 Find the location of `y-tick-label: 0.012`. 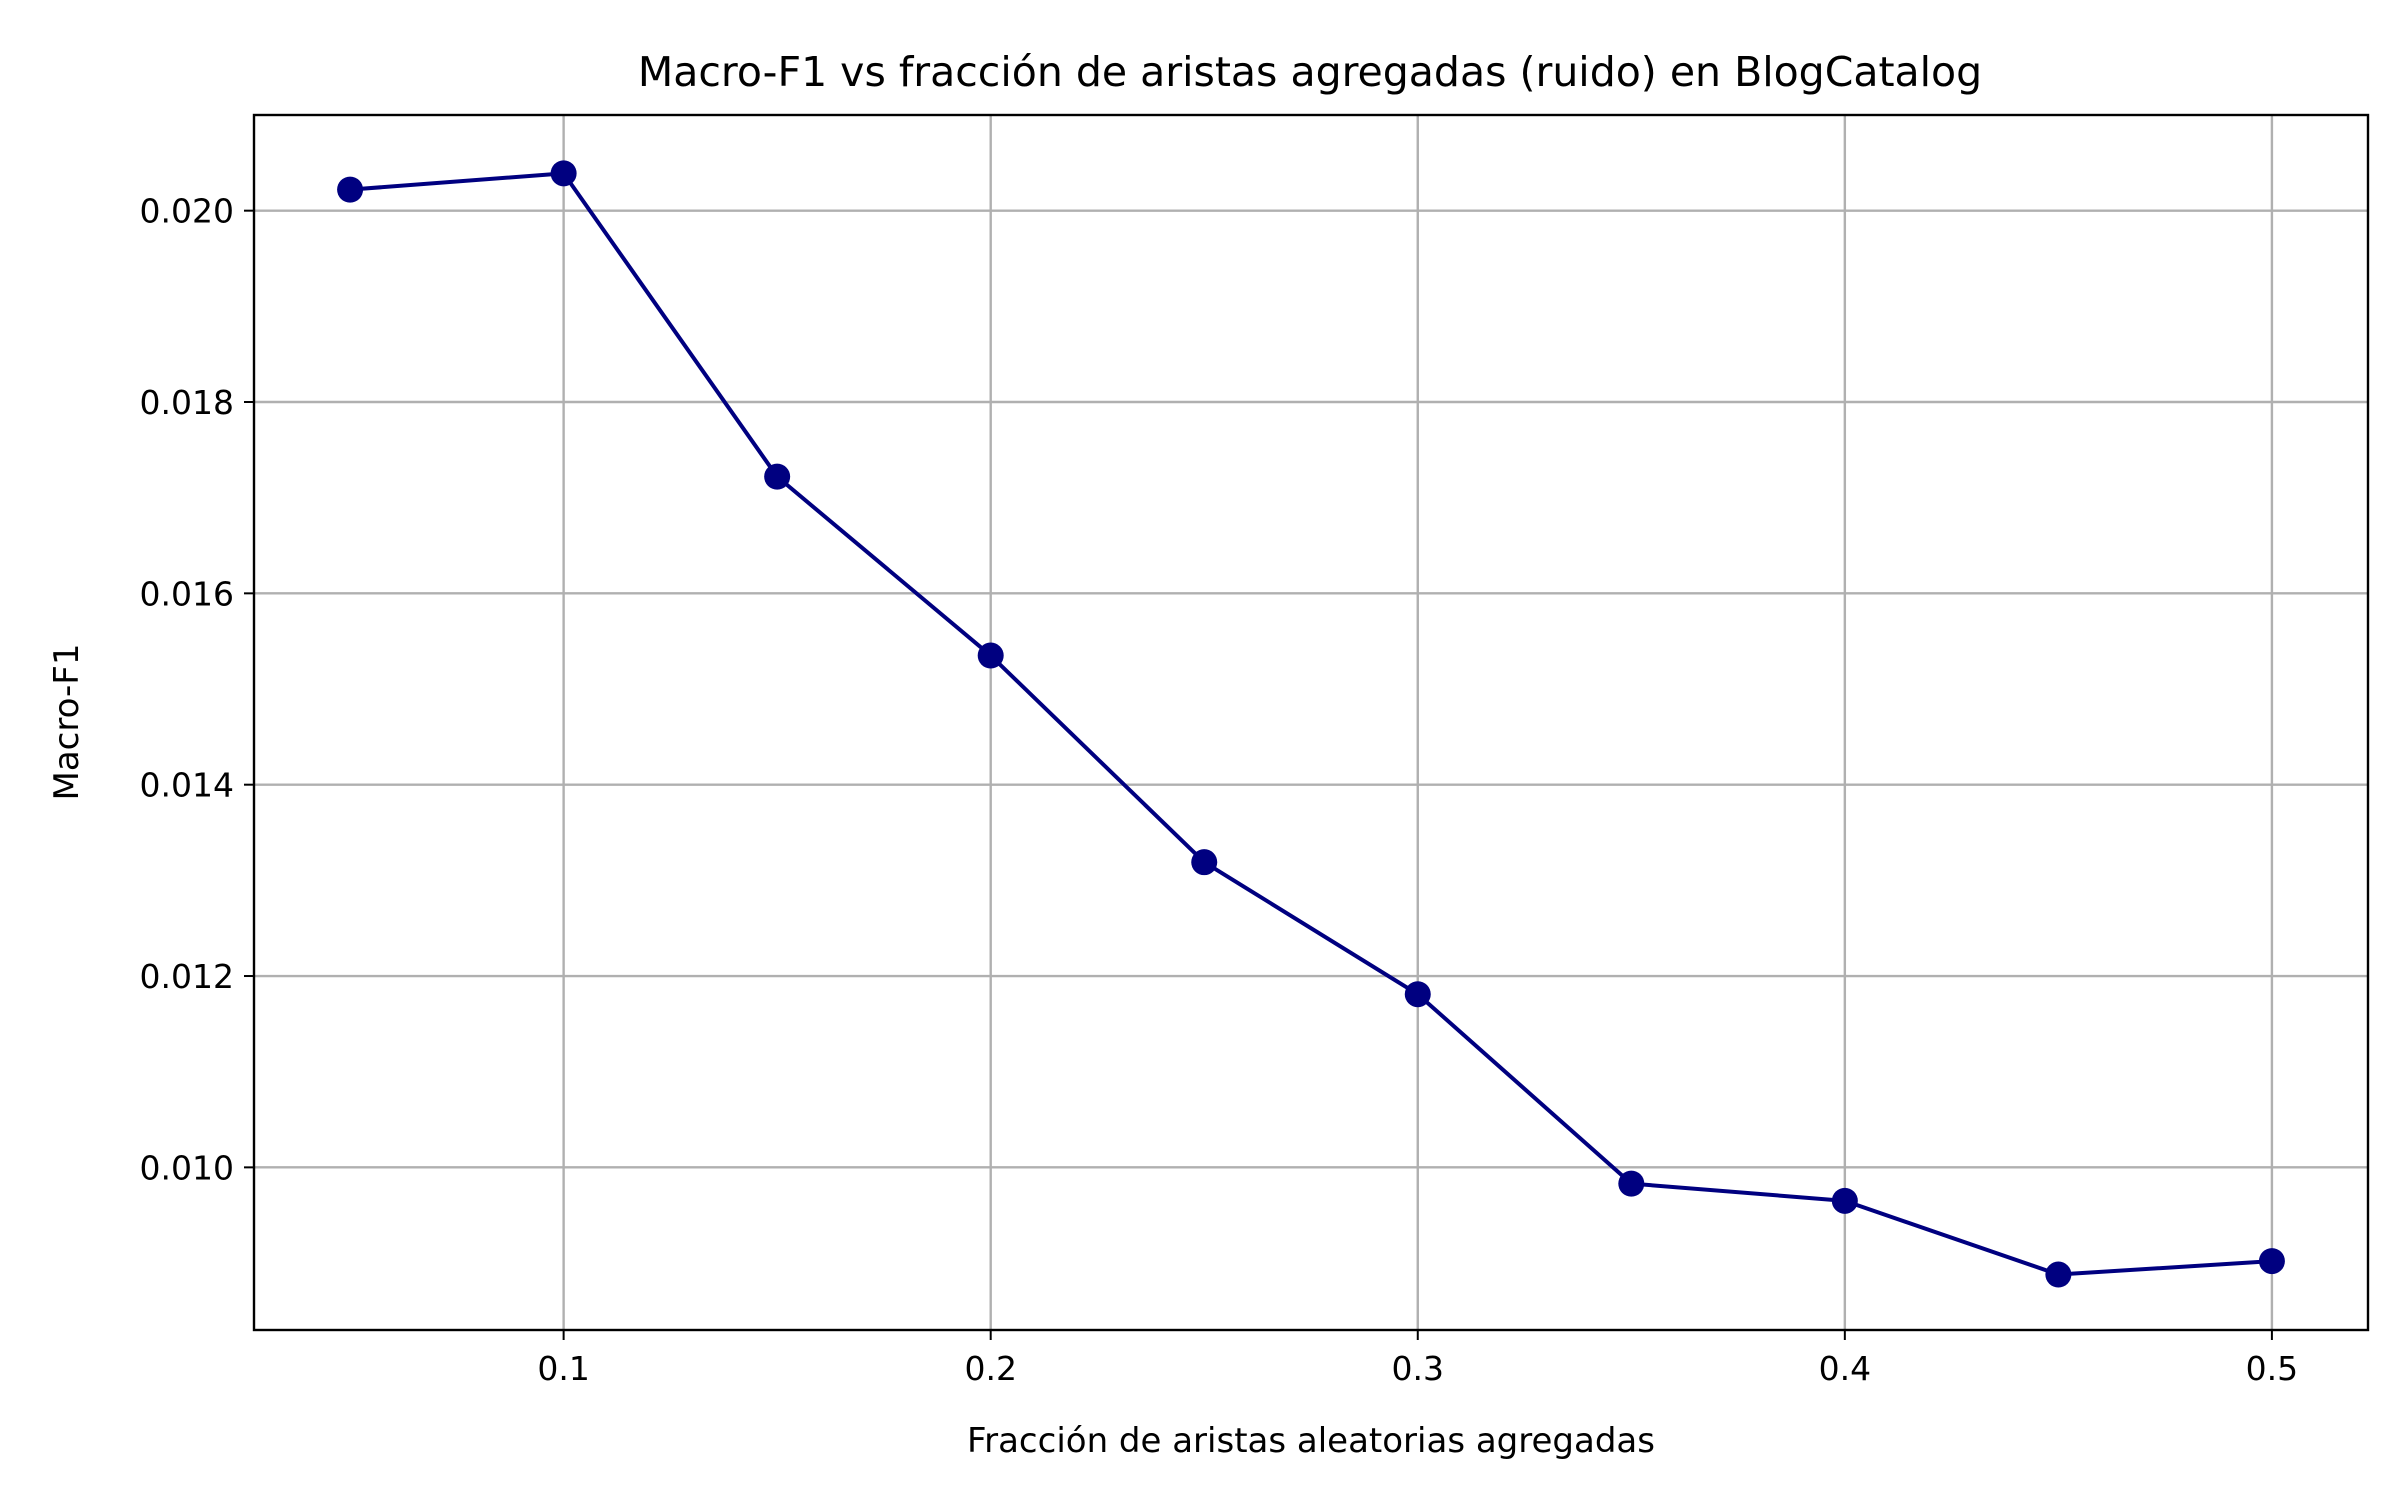

y-tick-label: 0.012 is located at coordinates (187, 976).